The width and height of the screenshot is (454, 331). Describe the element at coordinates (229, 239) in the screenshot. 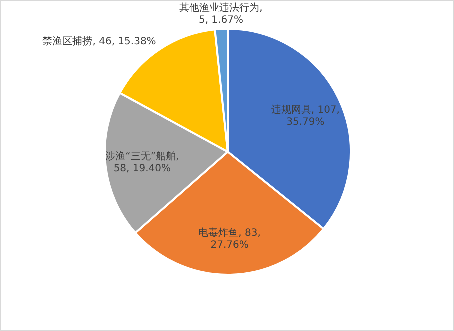

I see `slice-label: 电毒炸鱼, 83, 27.76%` at that location.